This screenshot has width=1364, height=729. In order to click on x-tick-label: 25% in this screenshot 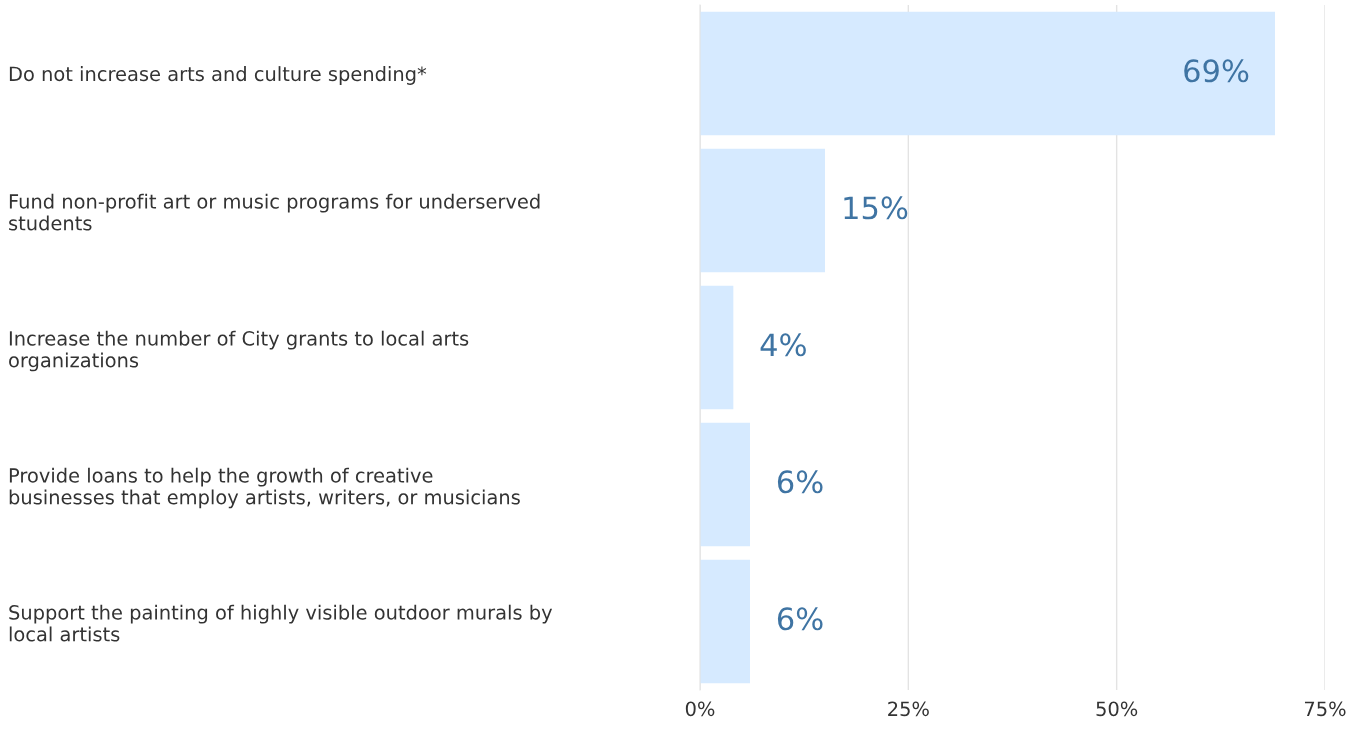, I will do `click(908, 709)`.